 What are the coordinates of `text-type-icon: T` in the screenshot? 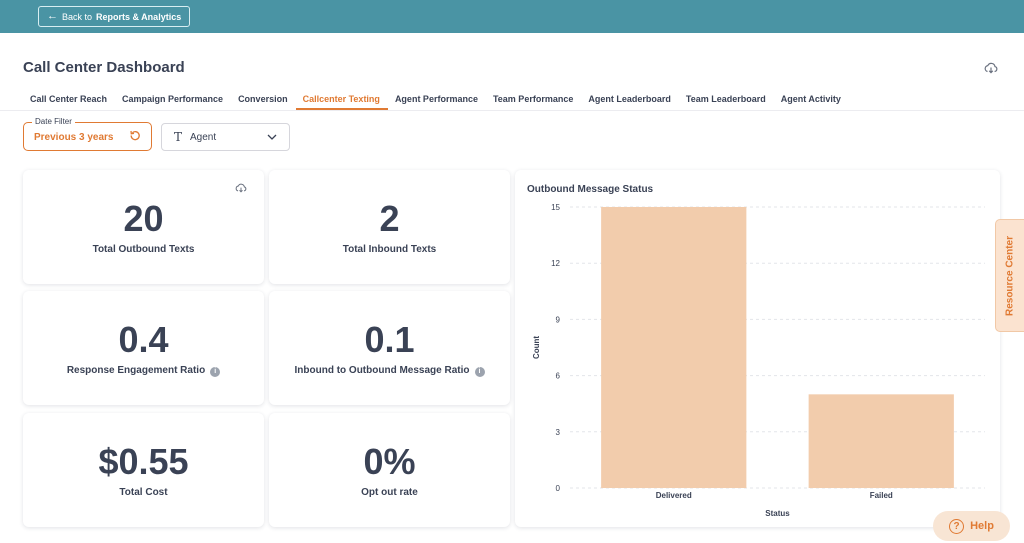 It's located at (178, 137).